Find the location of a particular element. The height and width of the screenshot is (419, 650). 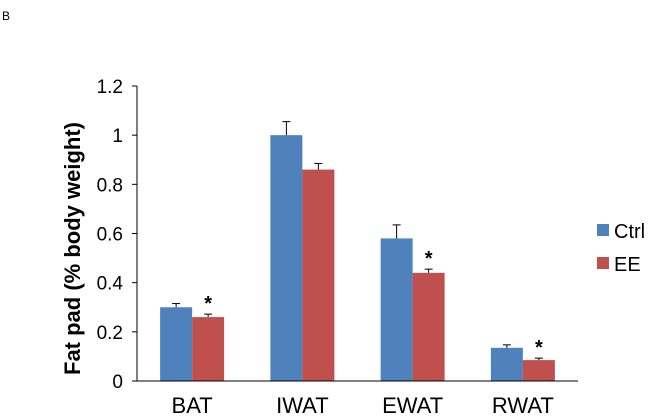

y-axis-title: Fat pad (% body weight) is located at coordinates (72, 248).